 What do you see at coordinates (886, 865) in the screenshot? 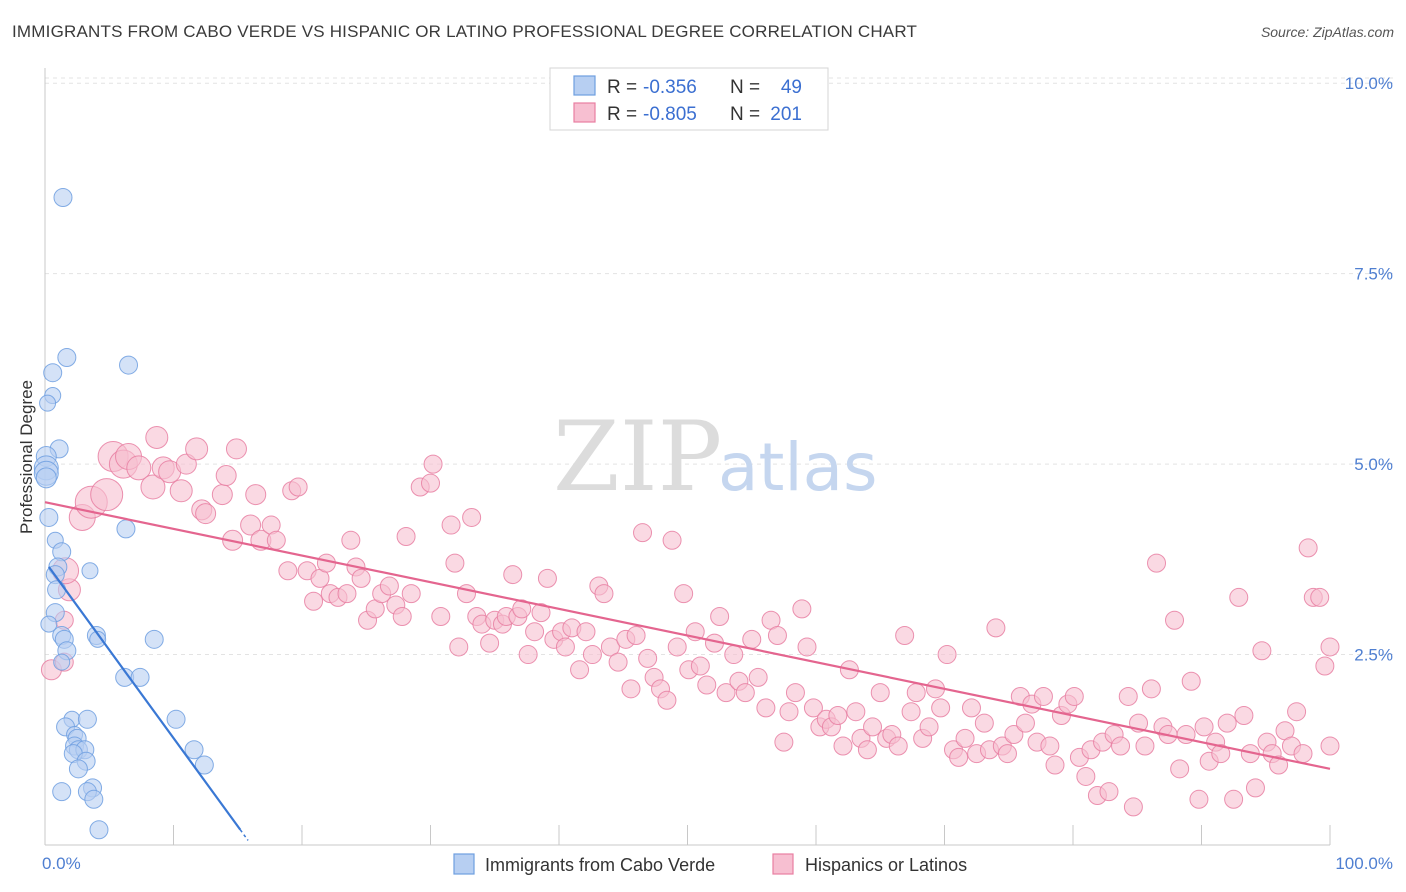
I see `bottom-legend-label-pink: Hispanics or Latinos` at bounding box center [886, 865].